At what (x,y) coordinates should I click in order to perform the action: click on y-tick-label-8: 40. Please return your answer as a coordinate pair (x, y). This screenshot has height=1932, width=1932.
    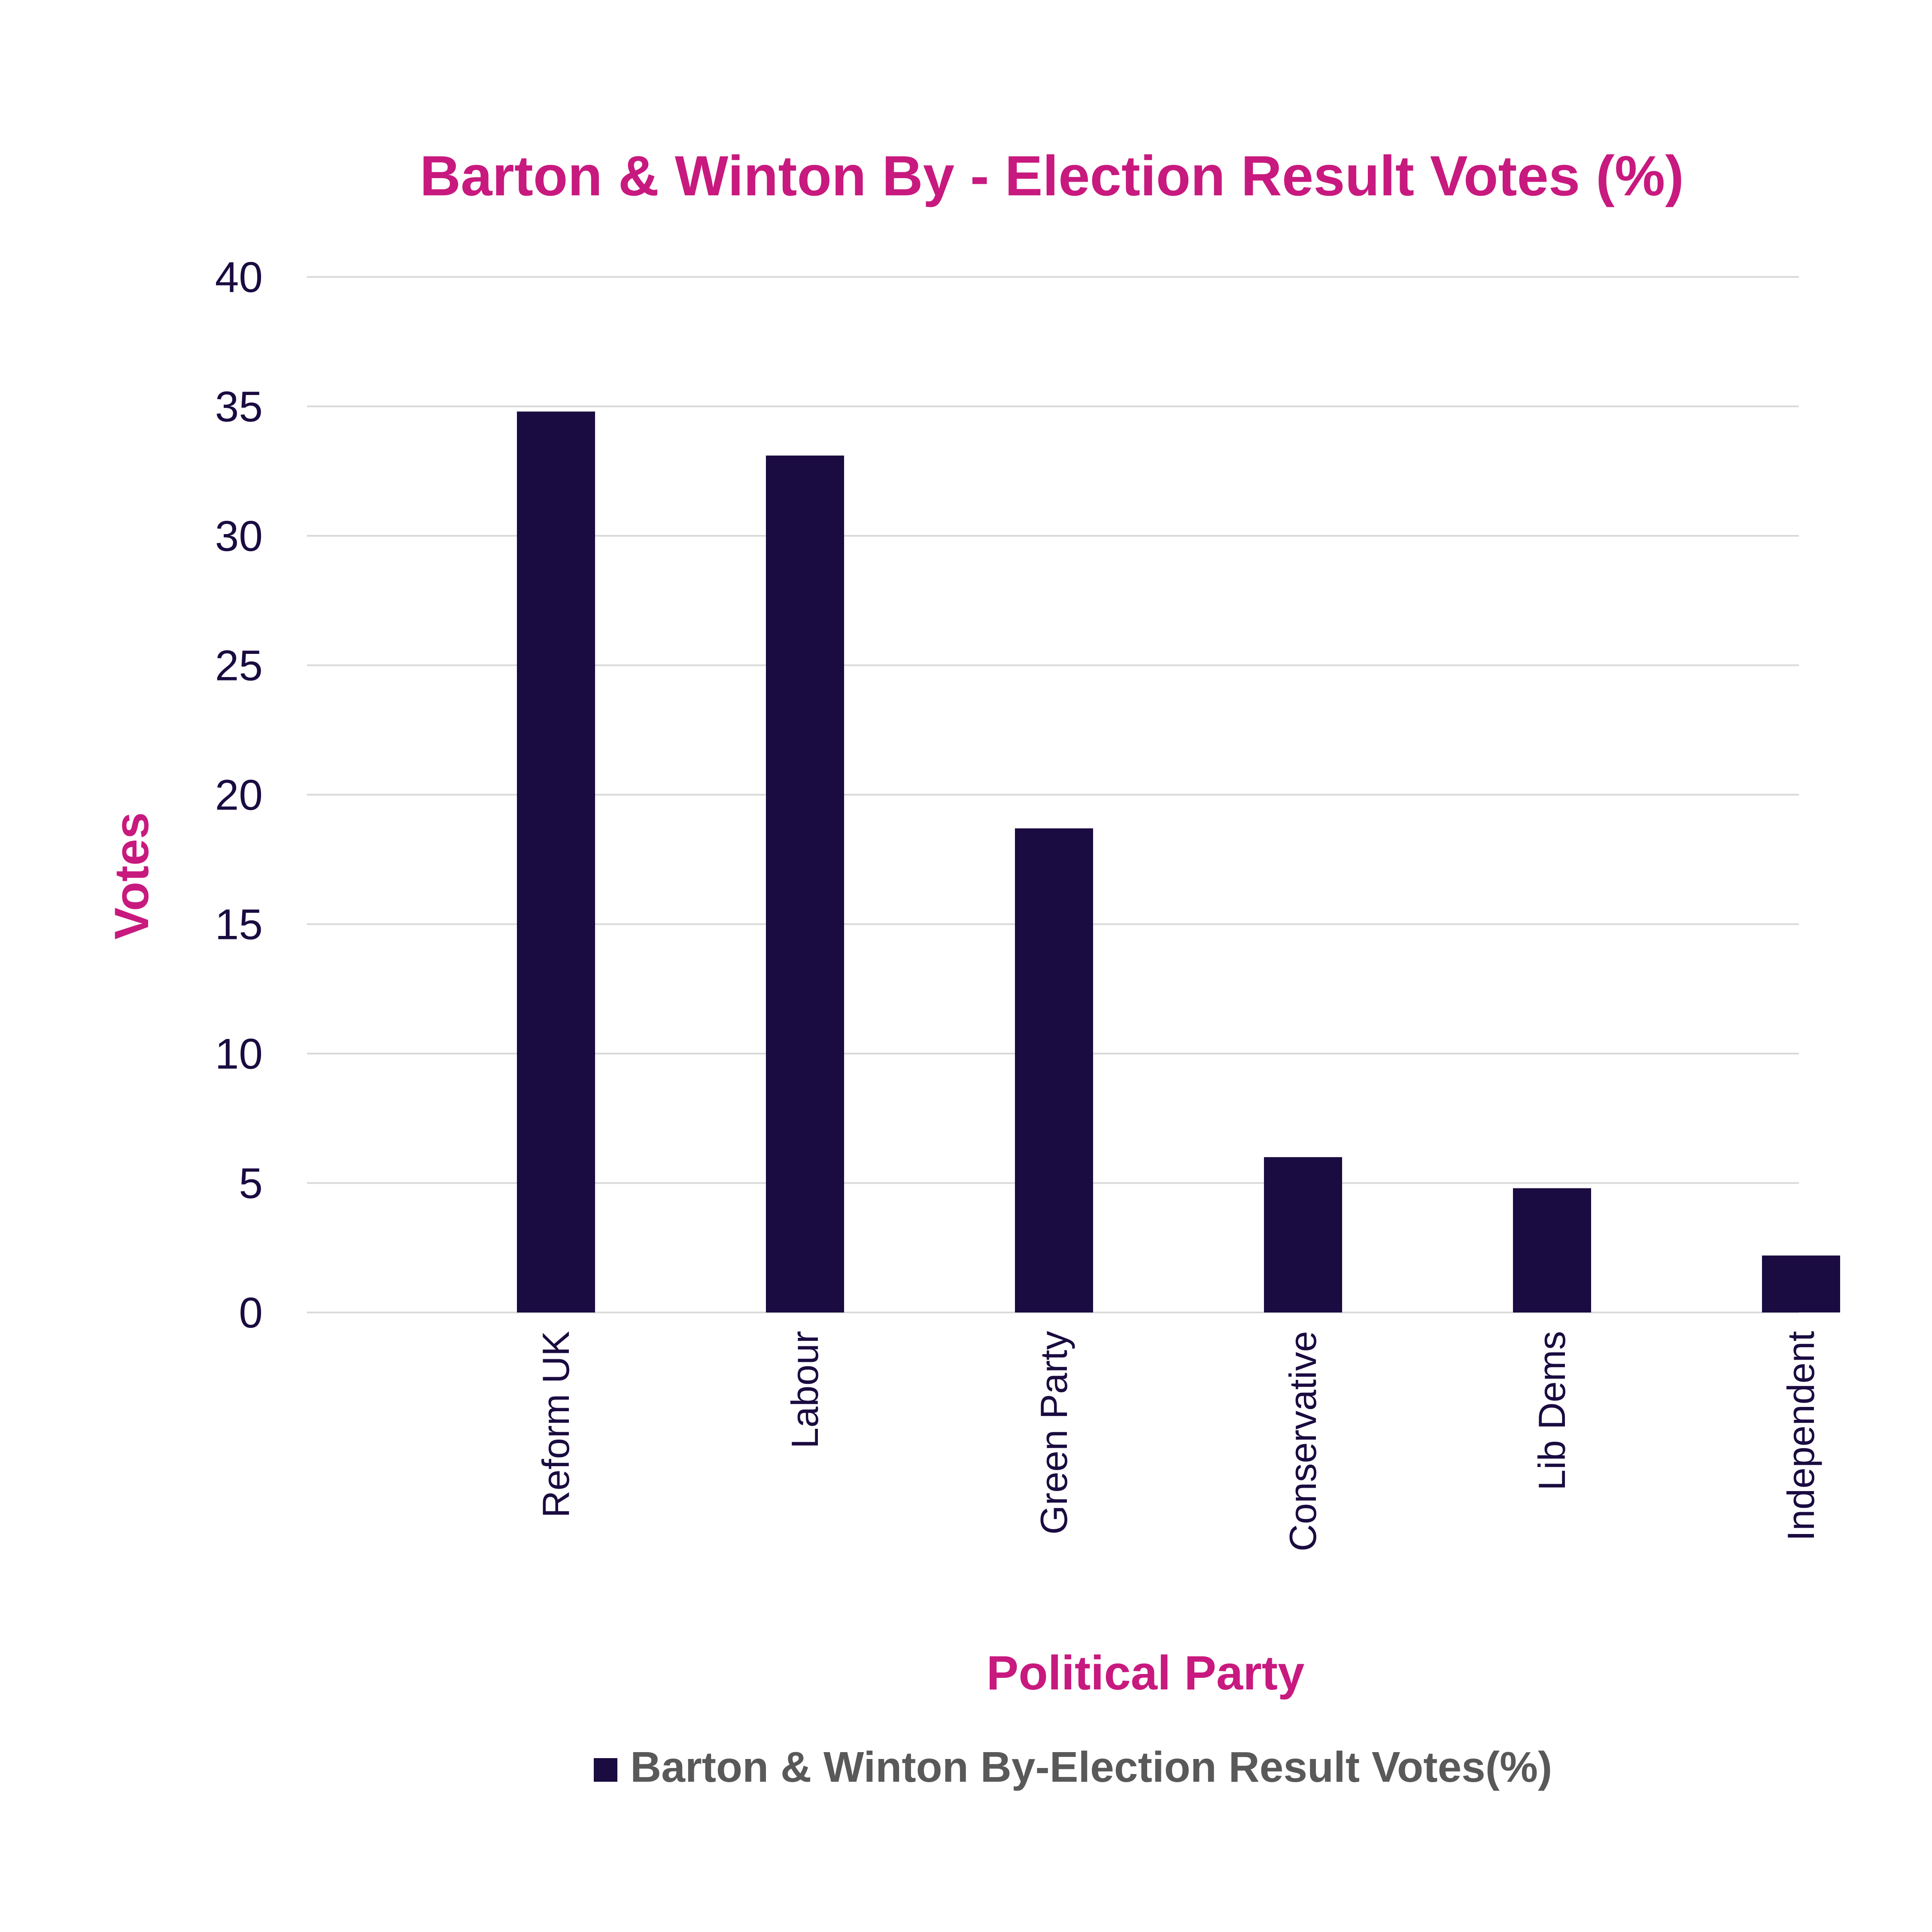
    Looking at the image, I should click on (239, 277).